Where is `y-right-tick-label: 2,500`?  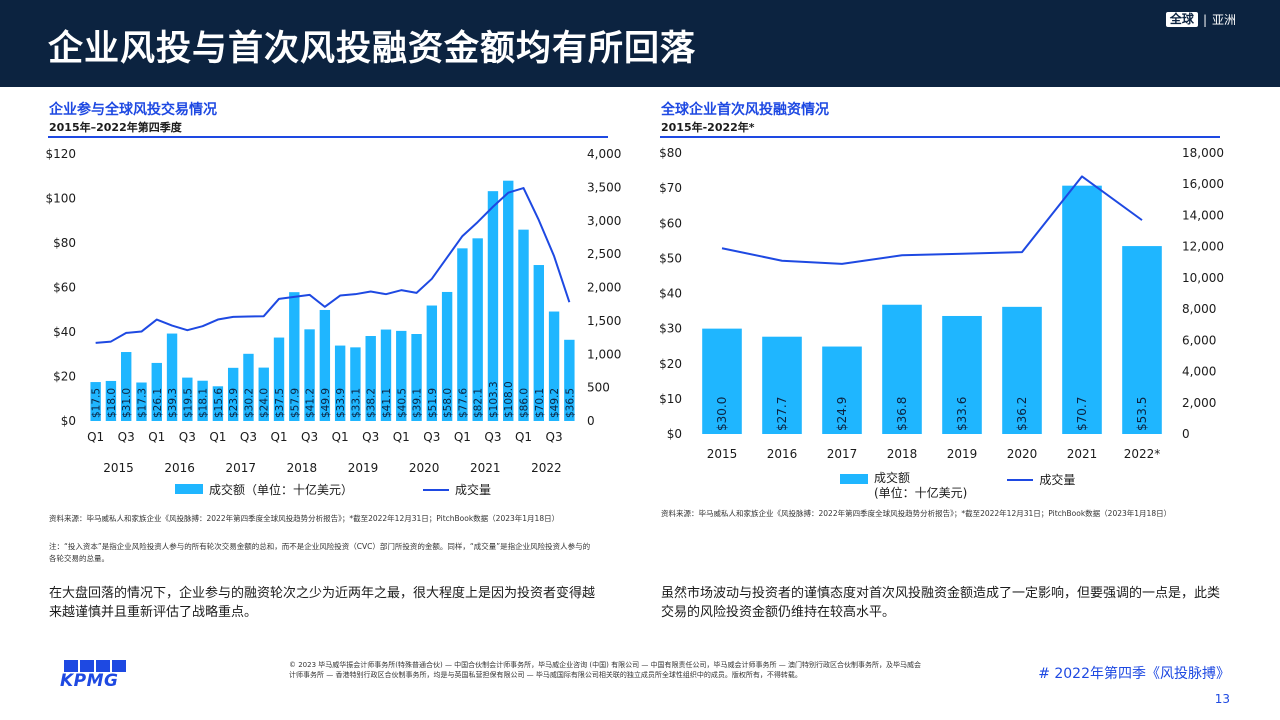 y-right-tick-label: 2,500 is located at coordinates (604, 254).